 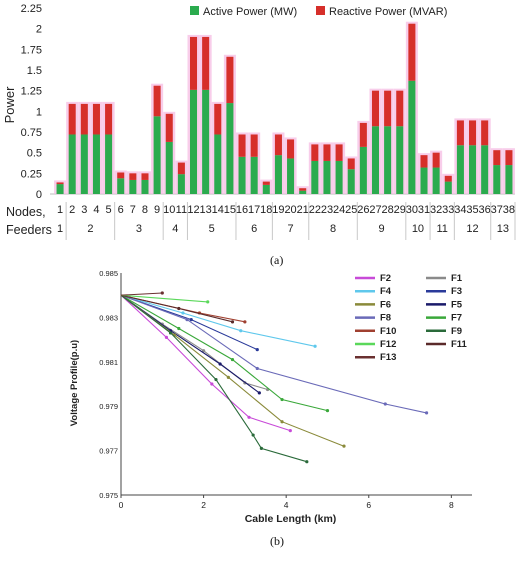 What do you see at coordinates (108, 406) in the screenshot?
I see `y-tick-label: 0.979` at bounding box center [108, 406].